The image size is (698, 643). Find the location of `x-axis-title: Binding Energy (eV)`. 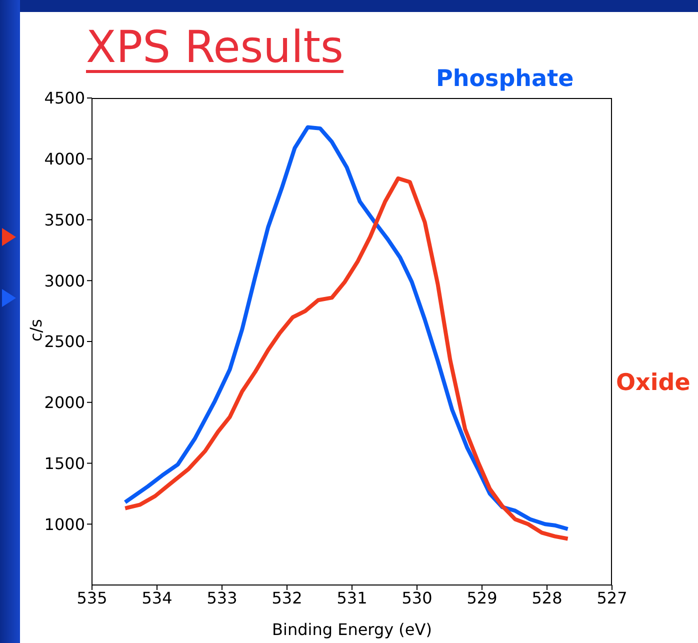

x-axis-title: Binding Energy (eV) is located at coordinates (352, 629).